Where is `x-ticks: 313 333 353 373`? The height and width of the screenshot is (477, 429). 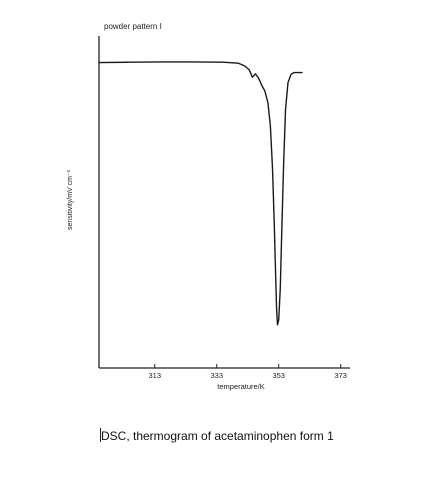 x-ticks: 313 333 353 373 is located at coordinates (248, 372).